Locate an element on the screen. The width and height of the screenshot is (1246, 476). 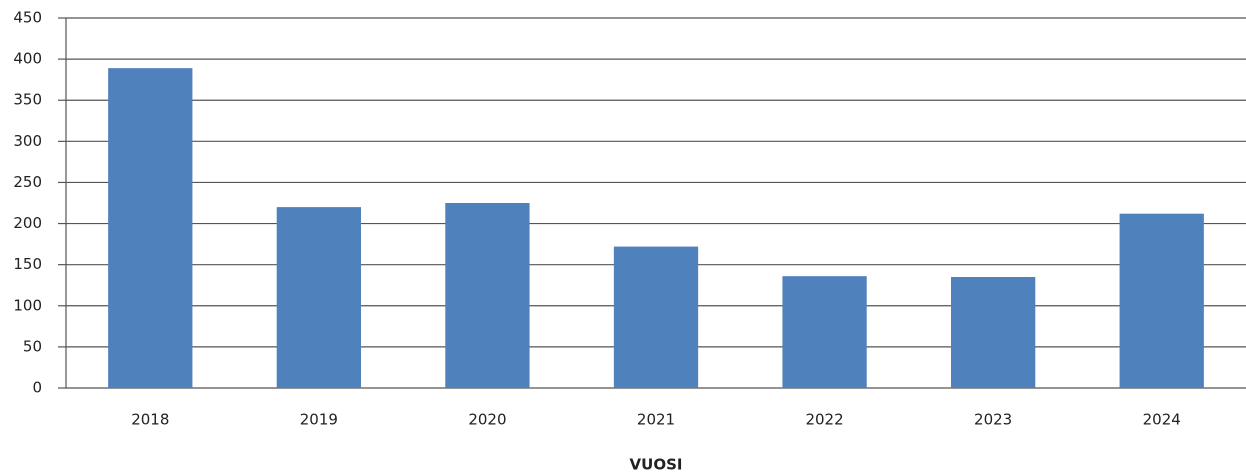
x-tick-label: 2021 is located at coordinates (656, 420).